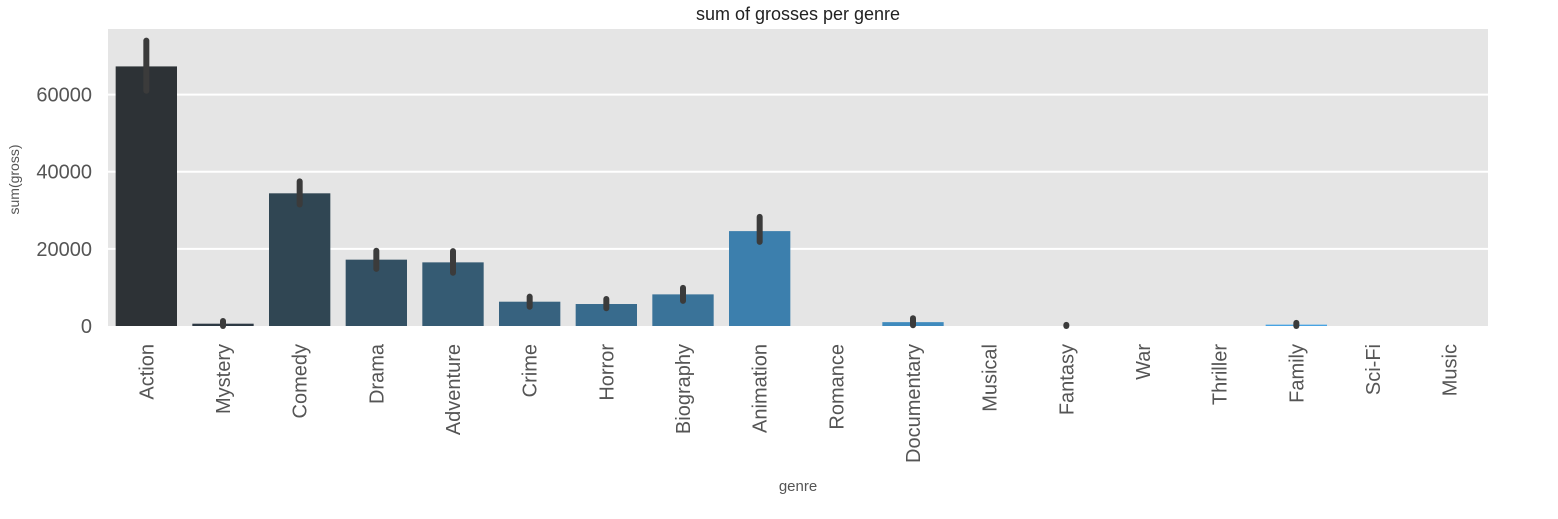 The height and width of the screenshot is (519, 1558). What do you see at coordinates (1374, 369) in the screenshot?
I see `x-tick-label: Sci-Fi` at bounding box center [1374, 369].